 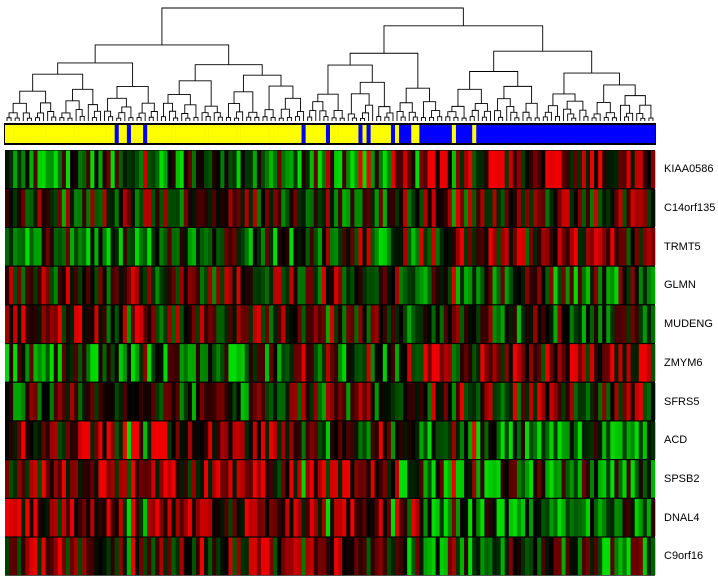 I want to click on gene-label: ZMYM6, so click(x=683, y=362).